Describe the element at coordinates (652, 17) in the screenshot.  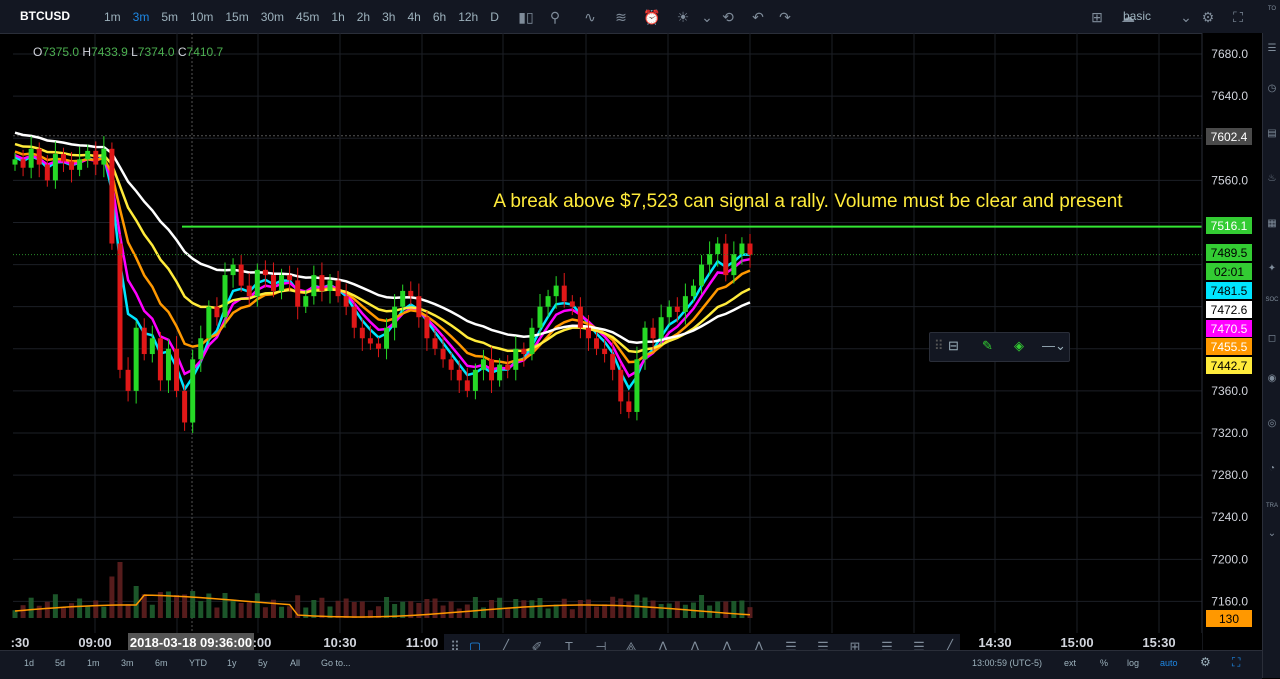
I see `alert-icon: ⏰` at that location.